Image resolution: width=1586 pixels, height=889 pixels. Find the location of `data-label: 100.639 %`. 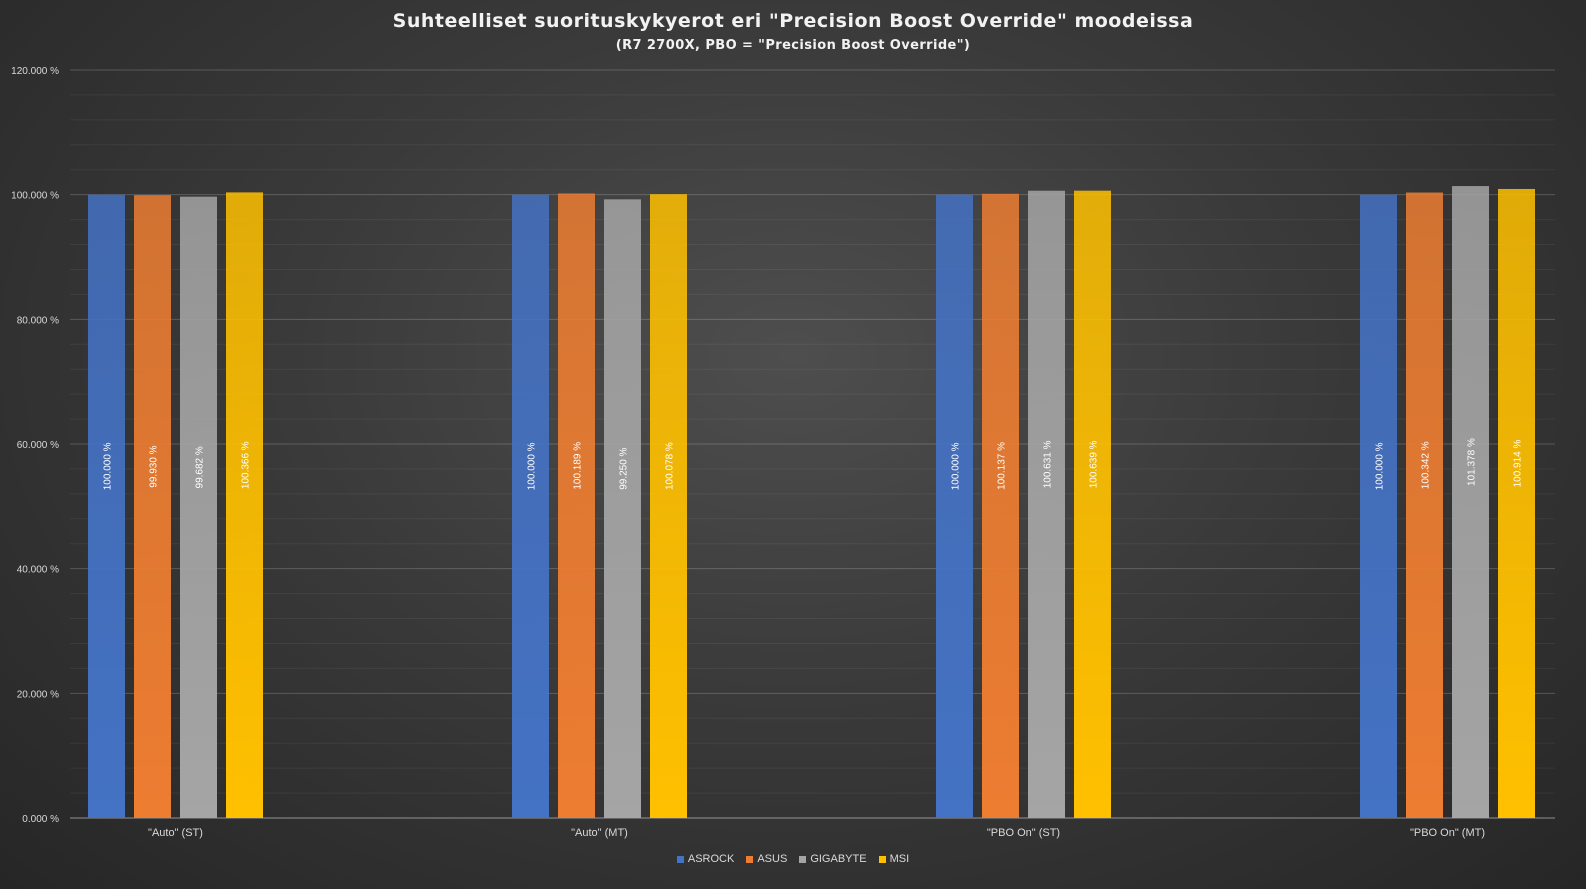

data-label: 100.639 % is located at coordinates (1094, 464).